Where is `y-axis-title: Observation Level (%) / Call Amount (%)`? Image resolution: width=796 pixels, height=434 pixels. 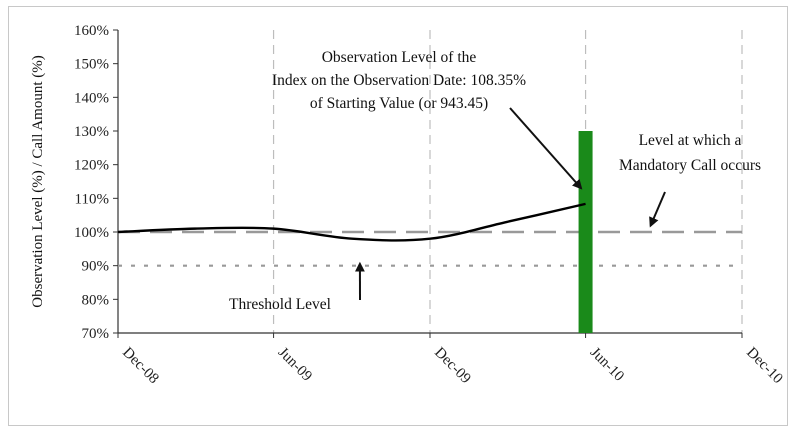
y-axis-title: Observation Level (%) / Call Amount (%) is located at coordinates (38, 181).